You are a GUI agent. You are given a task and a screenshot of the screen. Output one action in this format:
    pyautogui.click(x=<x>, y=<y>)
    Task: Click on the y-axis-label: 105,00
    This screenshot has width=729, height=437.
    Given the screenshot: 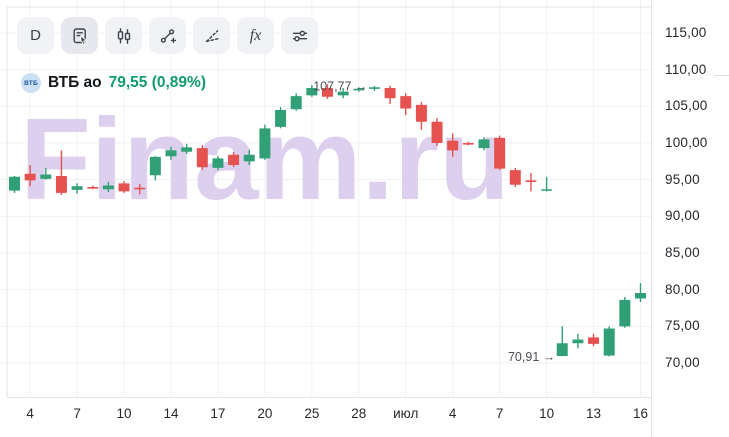 What is the action you would take?
    pyautogui.click(x=686, y=106)
    